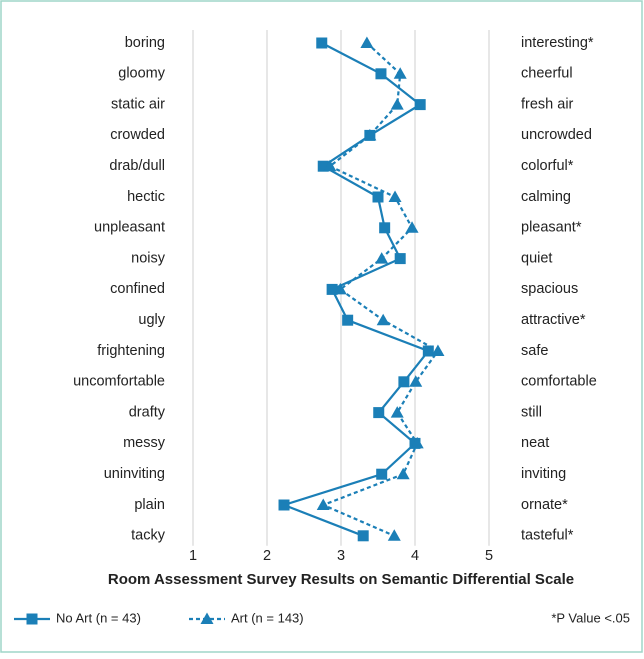  What do you see at coordinates (551, 228) in the screenshot?
I see `right-label: pleasant*` at bounding box center [551, 228].